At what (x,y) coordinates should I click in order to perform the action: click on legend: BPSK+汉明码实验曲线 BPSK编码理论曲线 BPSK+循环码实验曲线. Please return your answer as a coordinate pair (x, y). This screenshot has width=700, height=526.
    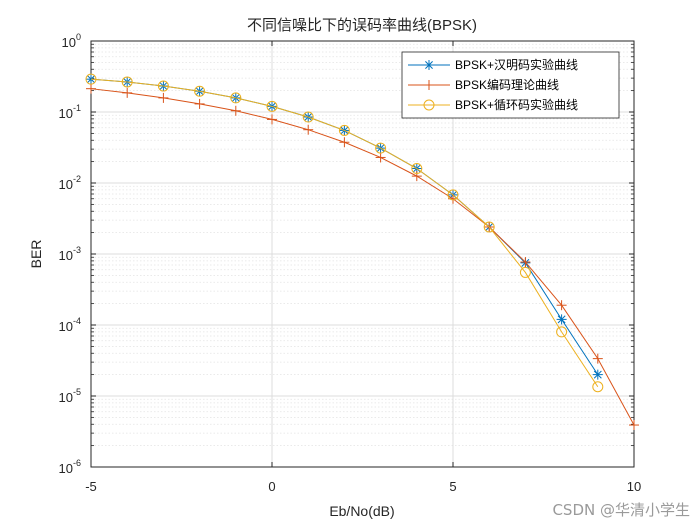
    Looking at the image, I should click on (510, 85).